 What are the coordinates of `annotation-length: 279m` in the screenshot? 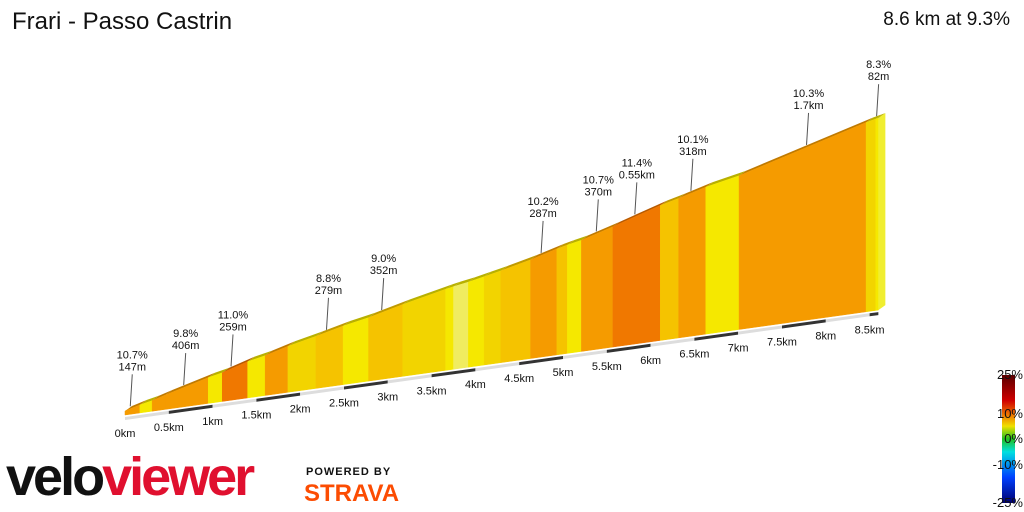 It's located at (329, 291).